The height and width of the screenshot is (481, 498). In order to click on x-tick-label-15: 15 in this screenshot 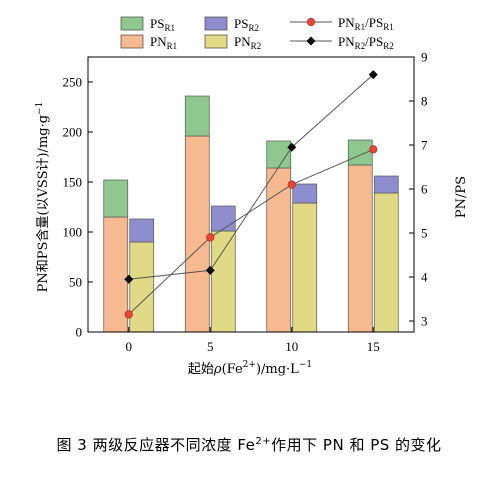, I will do `click(373, 346)`.